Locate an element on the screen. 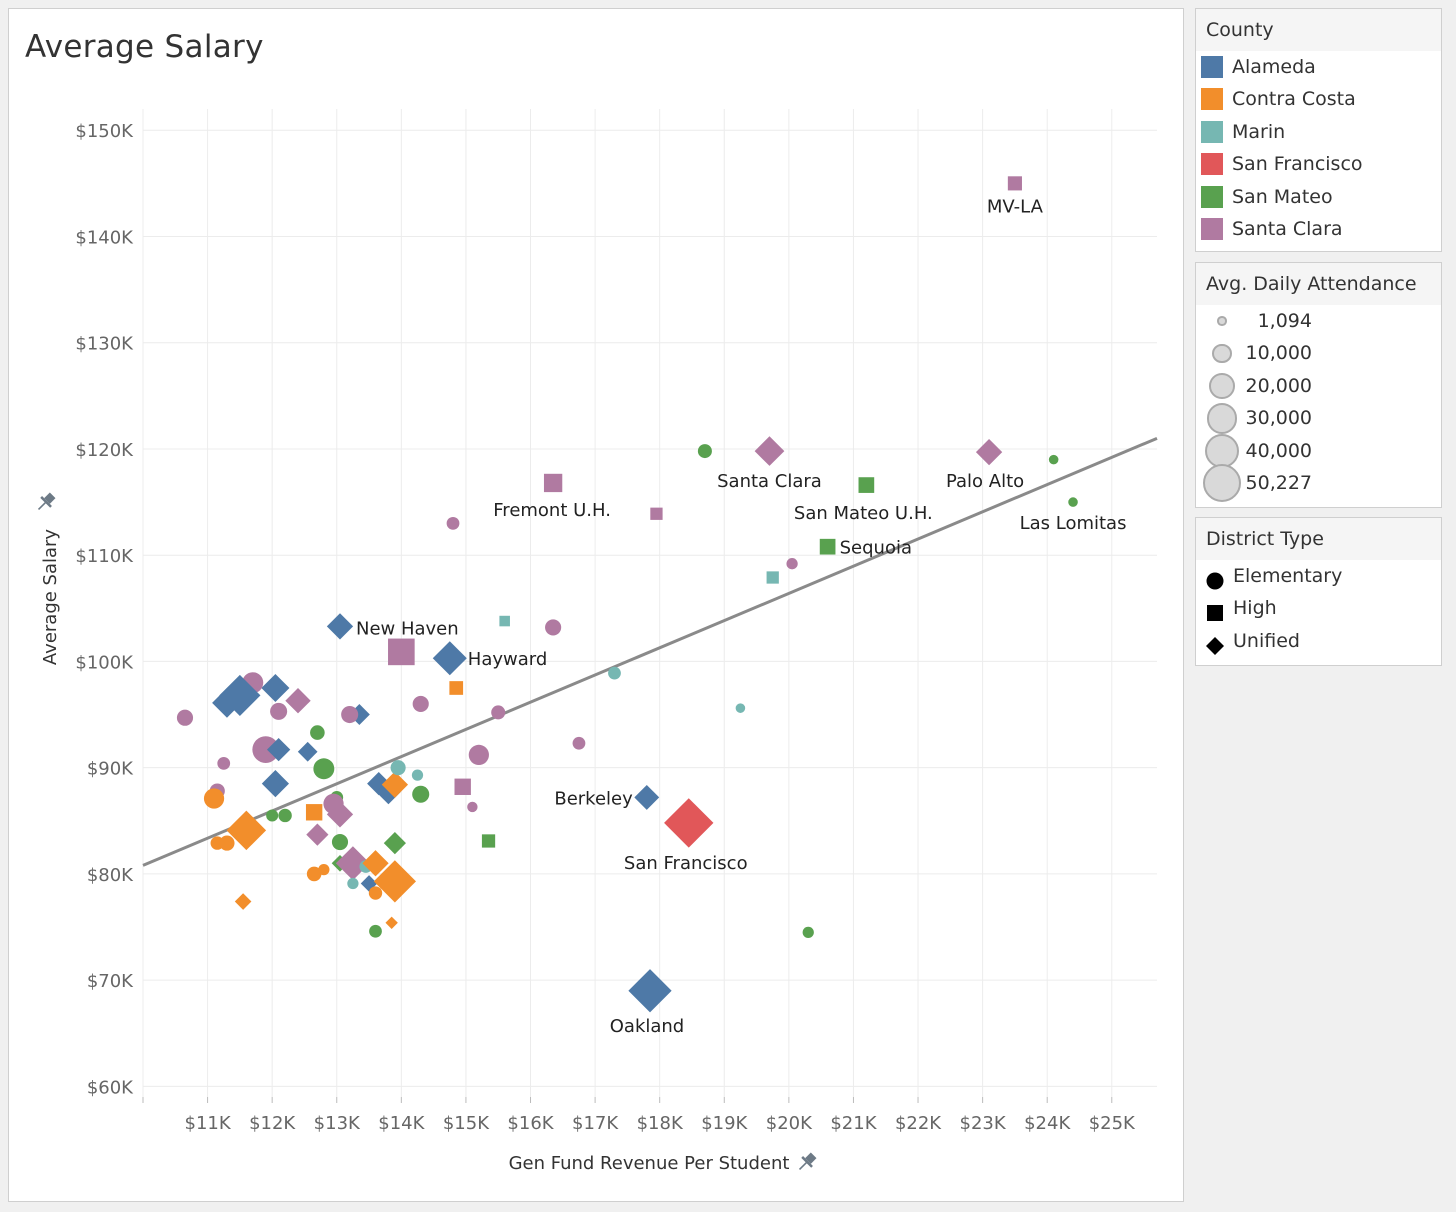 The image size is (1456, 1212). point-label: Las Lomitas is located at coordinates (1073, 523).